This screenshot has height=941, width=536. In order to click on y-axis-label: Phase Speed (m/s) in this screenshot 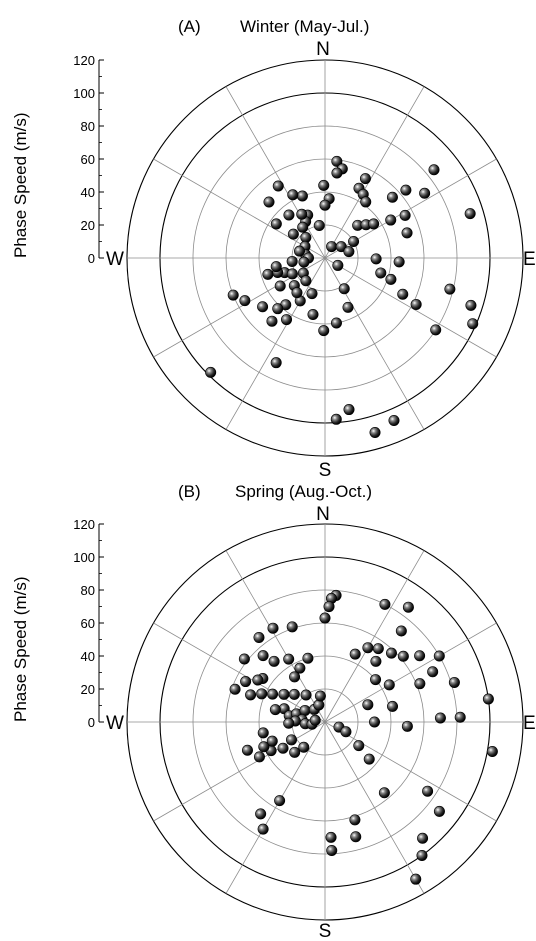, I will do `click(20, 649)`.